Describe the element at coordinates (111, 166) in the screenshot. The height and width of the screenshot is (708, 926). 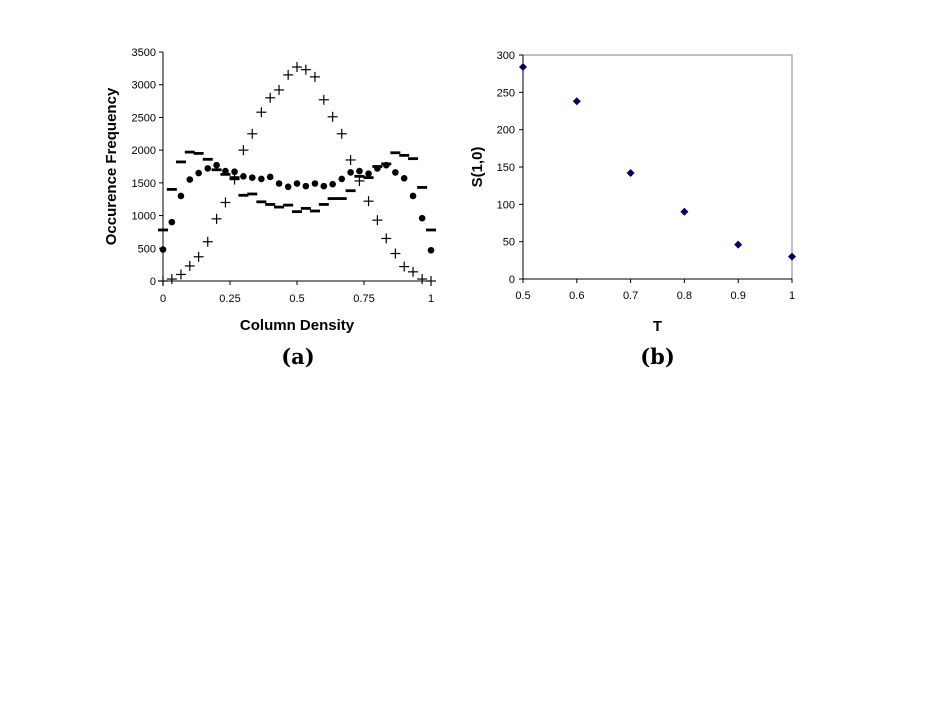
I see `y-axis-title: Occurence Frequency` at that location.